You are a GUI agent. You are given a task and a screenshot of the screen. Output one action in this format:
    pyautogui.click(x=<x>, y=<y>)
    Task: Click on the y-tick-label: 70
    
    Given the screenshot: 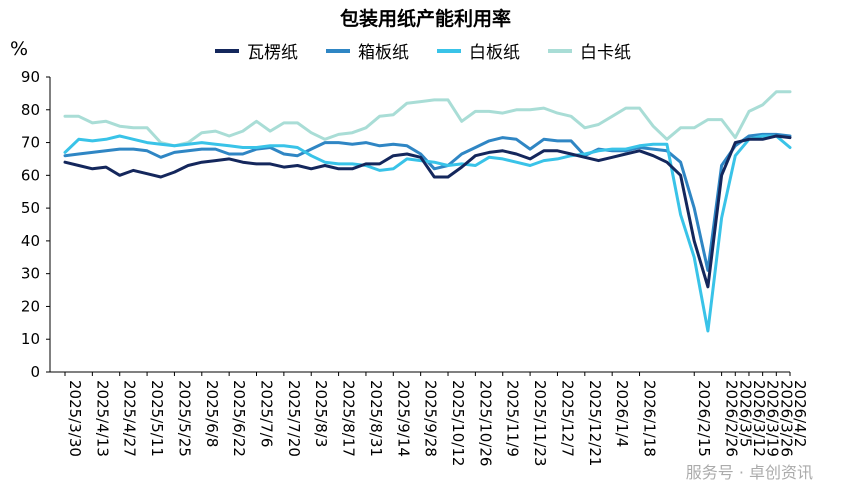 What is the action you would take?
    pyautogui.click(x=30, y=143)
    